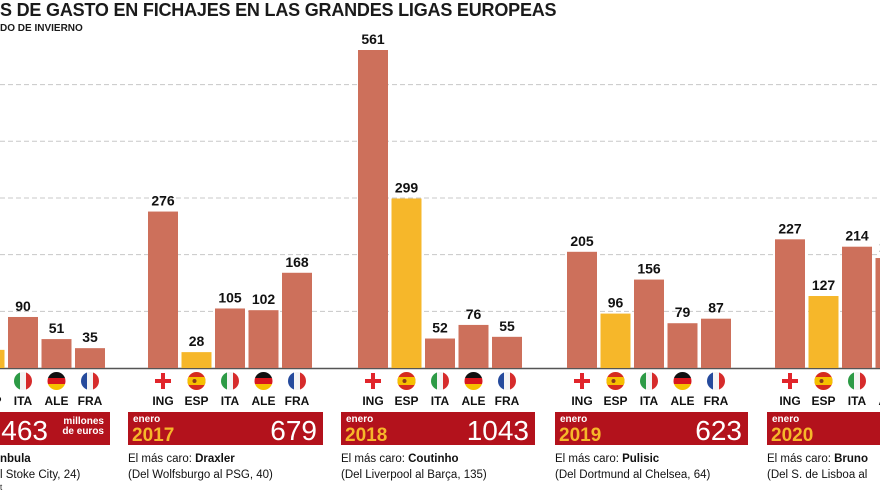 Image resolution: width=880 pixels, height=495 pixels. I want to click on data-label: 87, so click(716, 308).